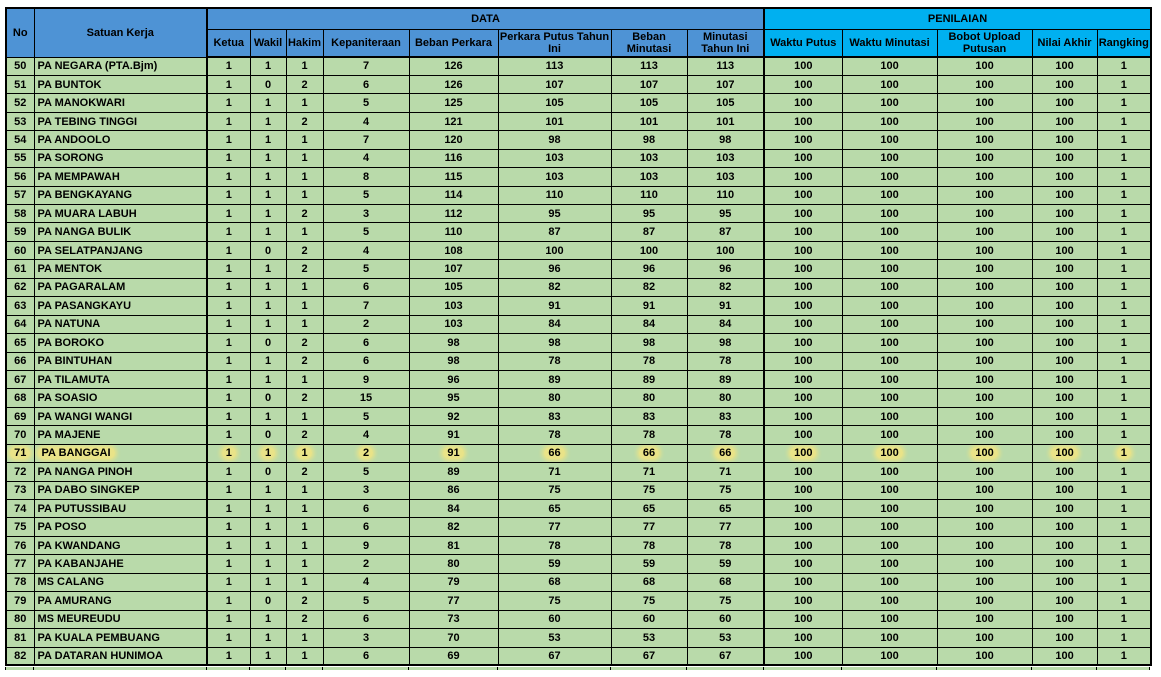  I want to click on cell-beban-perkara: 125, so click(453, 103).